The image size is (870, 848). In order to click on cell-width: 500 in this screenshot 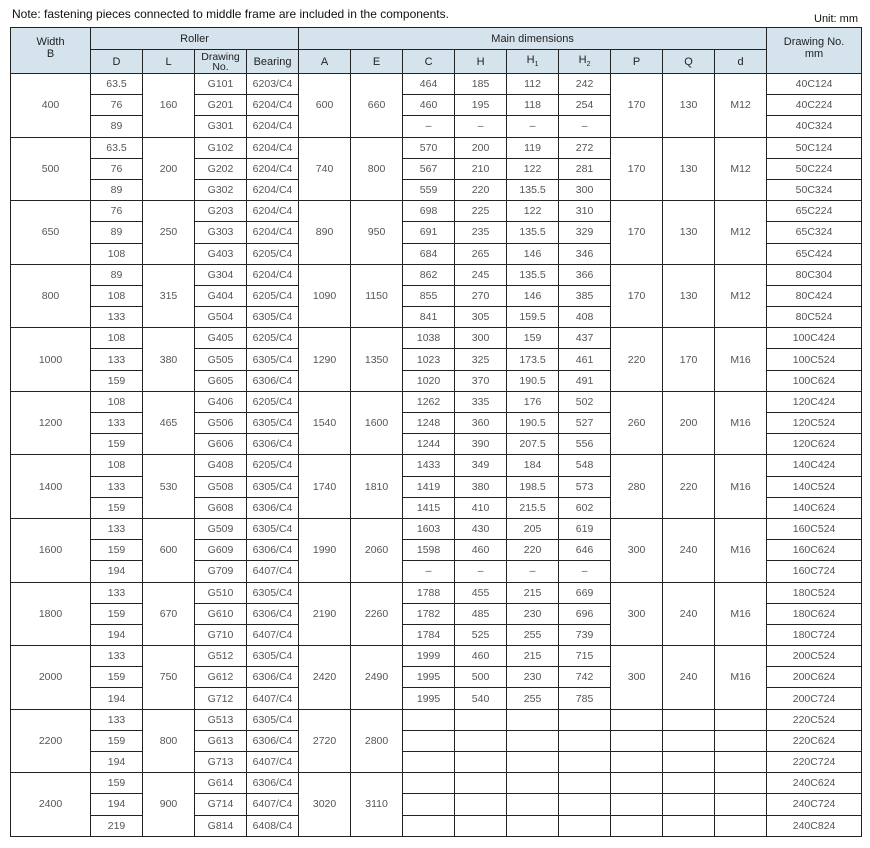, I will do `click(50, 169)`.